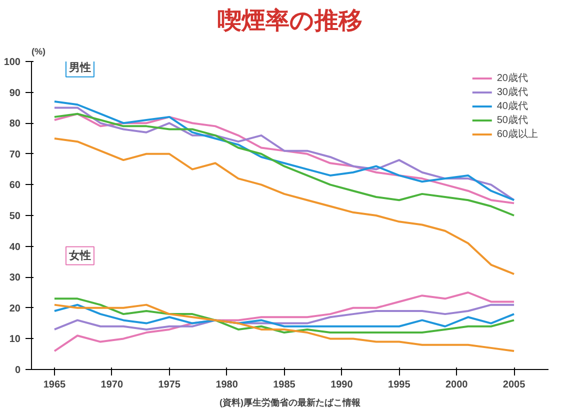  What do you see at coordinates (54, 385) in the screenshot?
I see `x-tick-label: 1965` at bounding box center [54, 385].